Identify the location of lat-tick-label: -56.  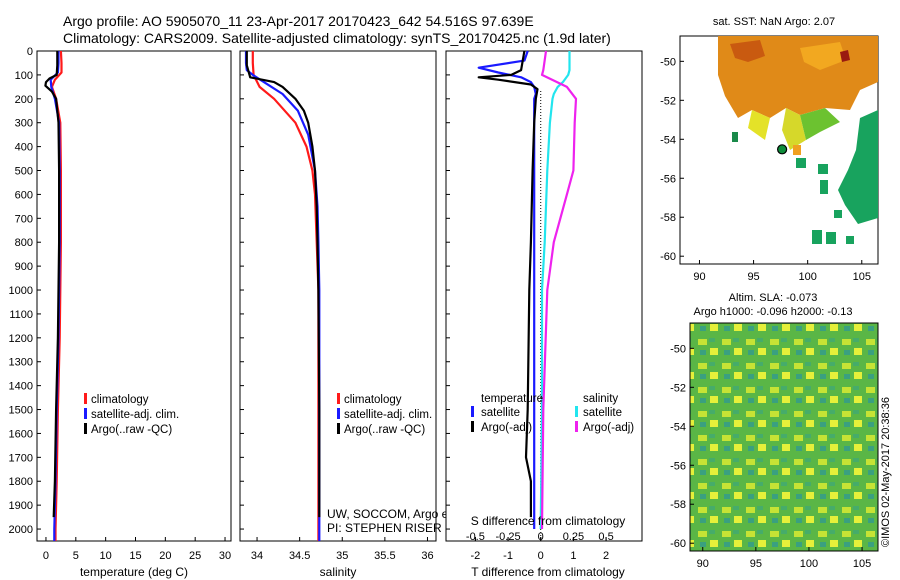
(668, 179).